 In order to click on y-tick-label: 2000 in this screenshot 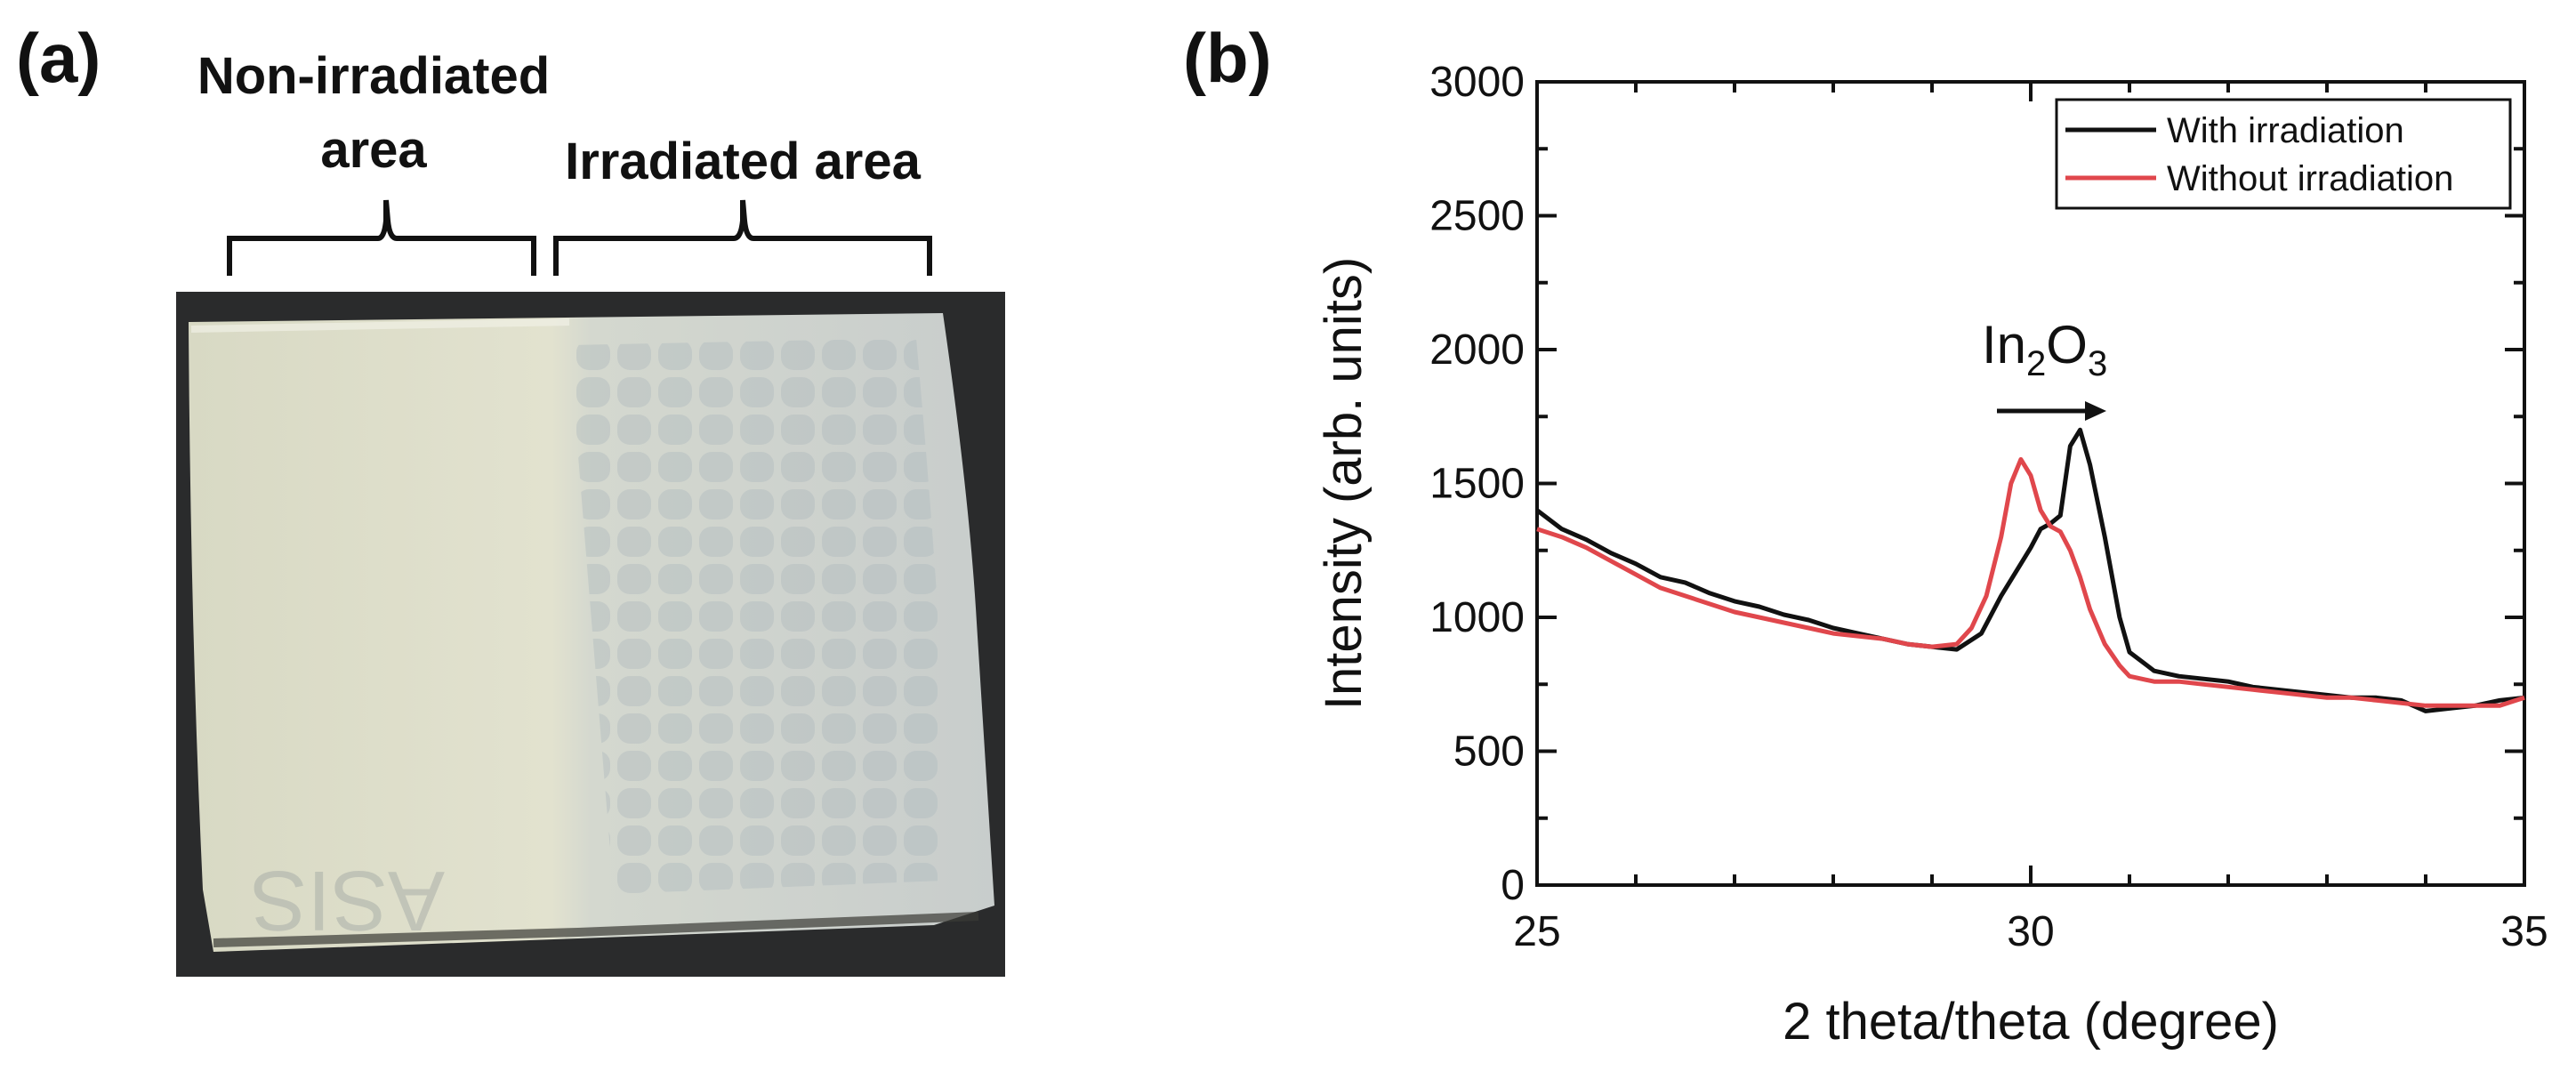, I will do `click(1477, 350)`.